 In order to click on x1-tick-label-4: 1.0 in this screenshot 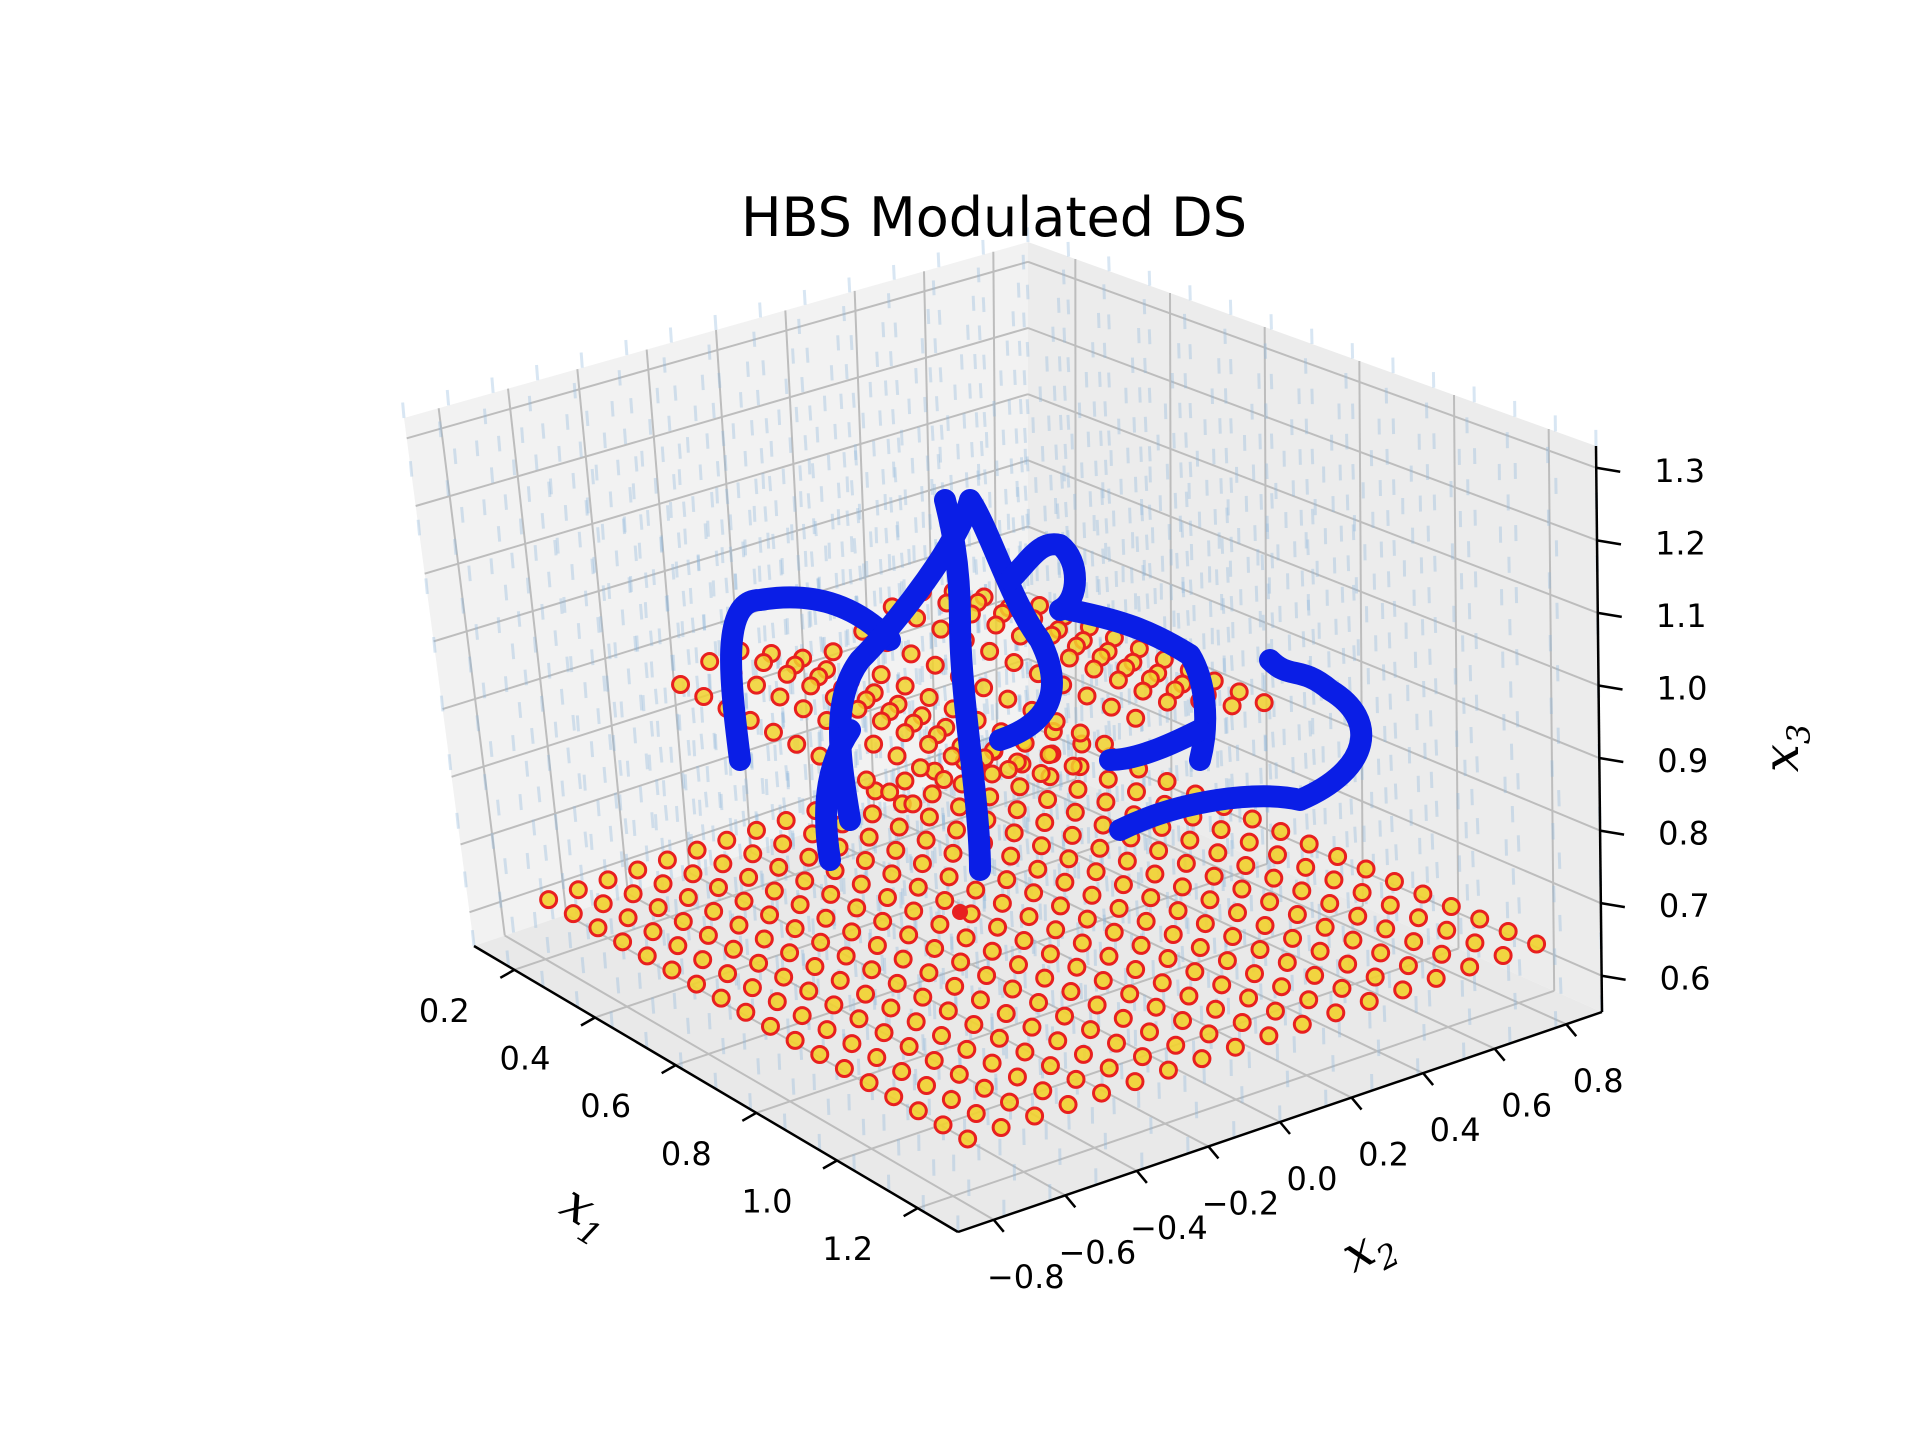, I will do `click(767, 1202)`.